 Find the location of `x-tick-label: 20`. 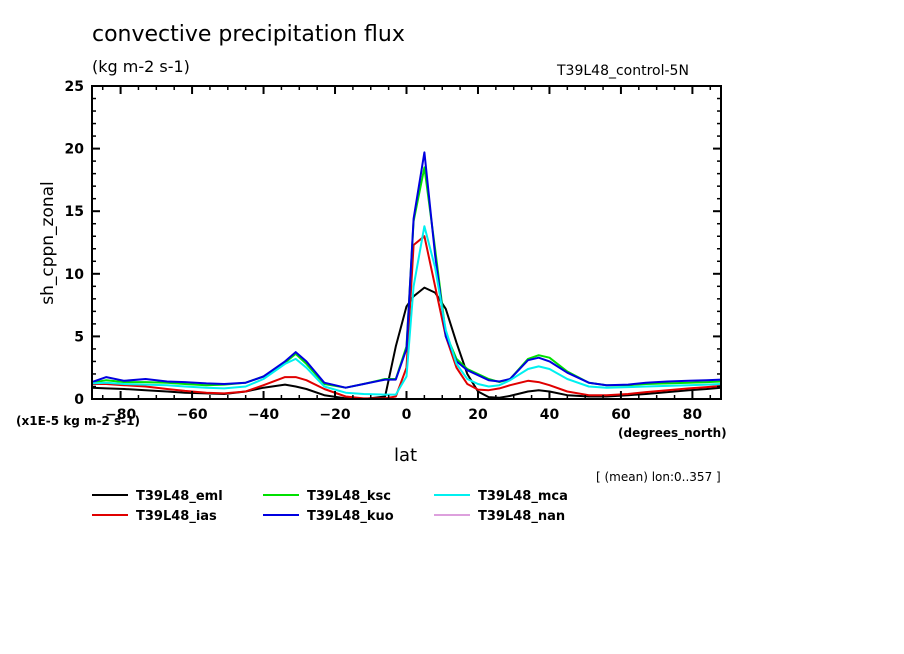

x-tick-label: 20 is located at coordinates (478, 415).